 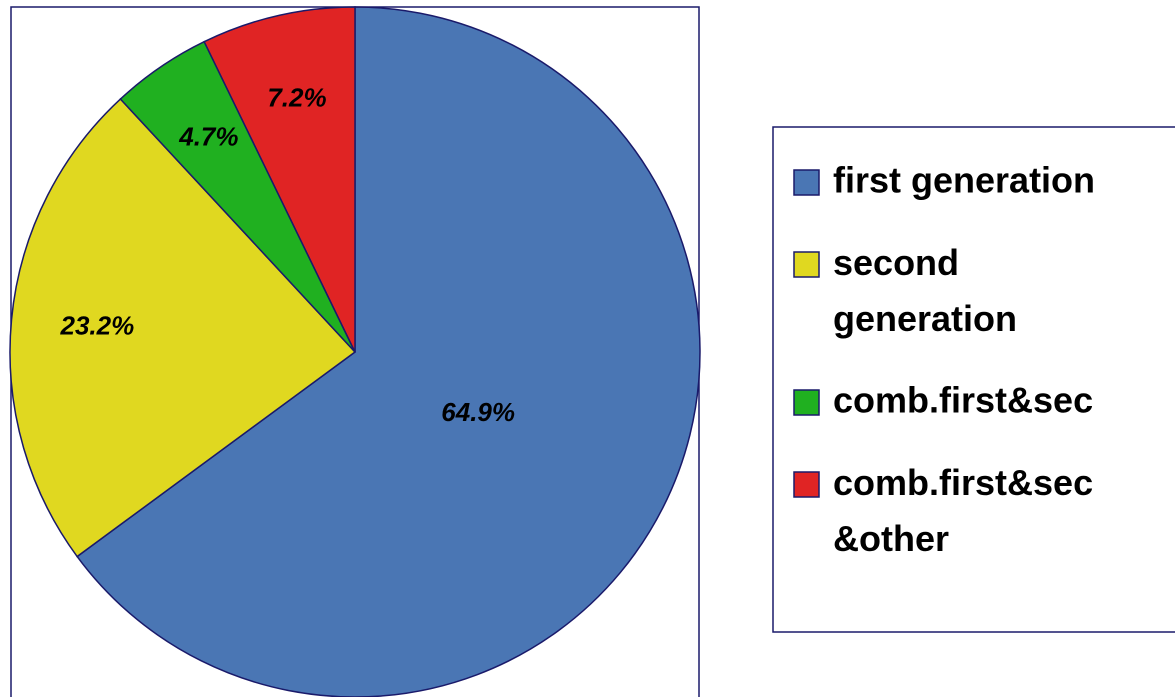 What do you see at coordinates (97, 326) in the screenshot?
I see `slice-label: 23.2%` at bounding box center [97, 326].